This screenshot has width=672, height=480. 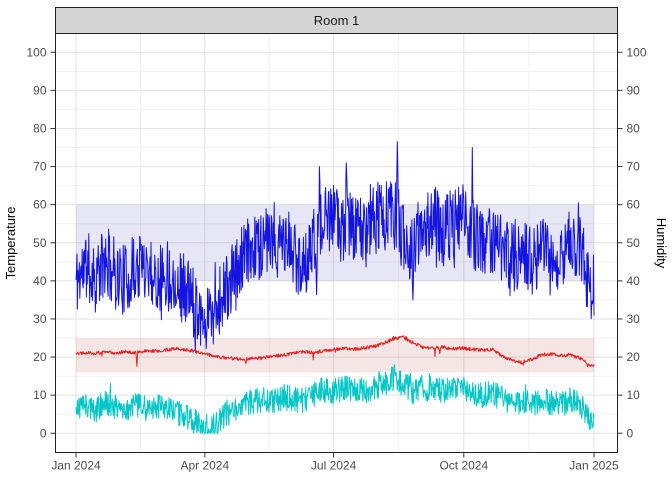 I want to click on x-tick-label: Oct 2024, so click(x=463, y=466).